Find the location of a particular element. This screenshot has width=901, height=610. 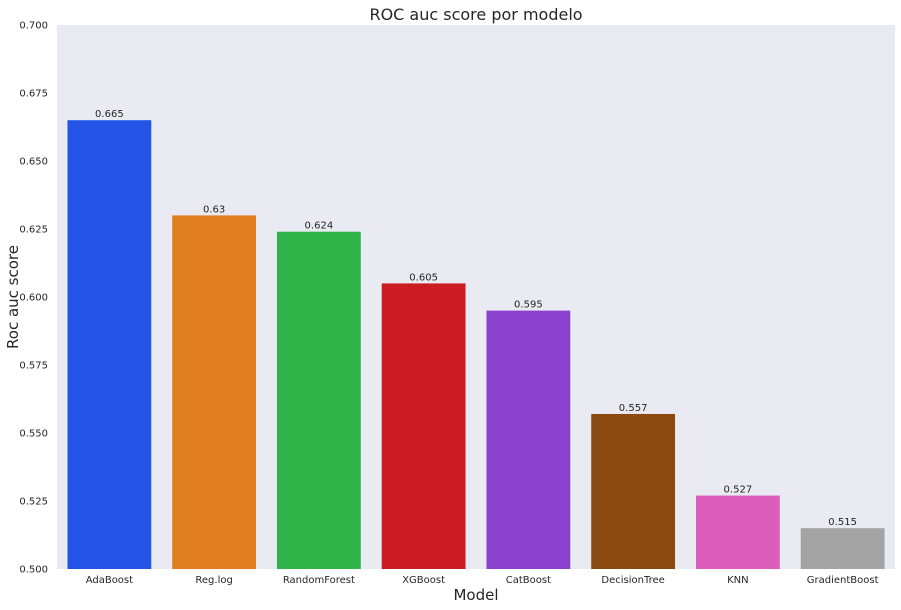

y-tick-label: 0.700 is located at coordinates (33, 26).